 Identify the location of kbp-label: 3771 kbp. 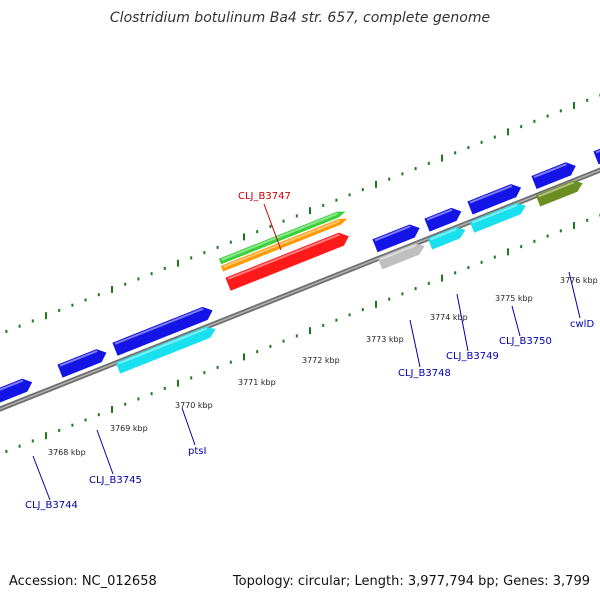
(257, 382).